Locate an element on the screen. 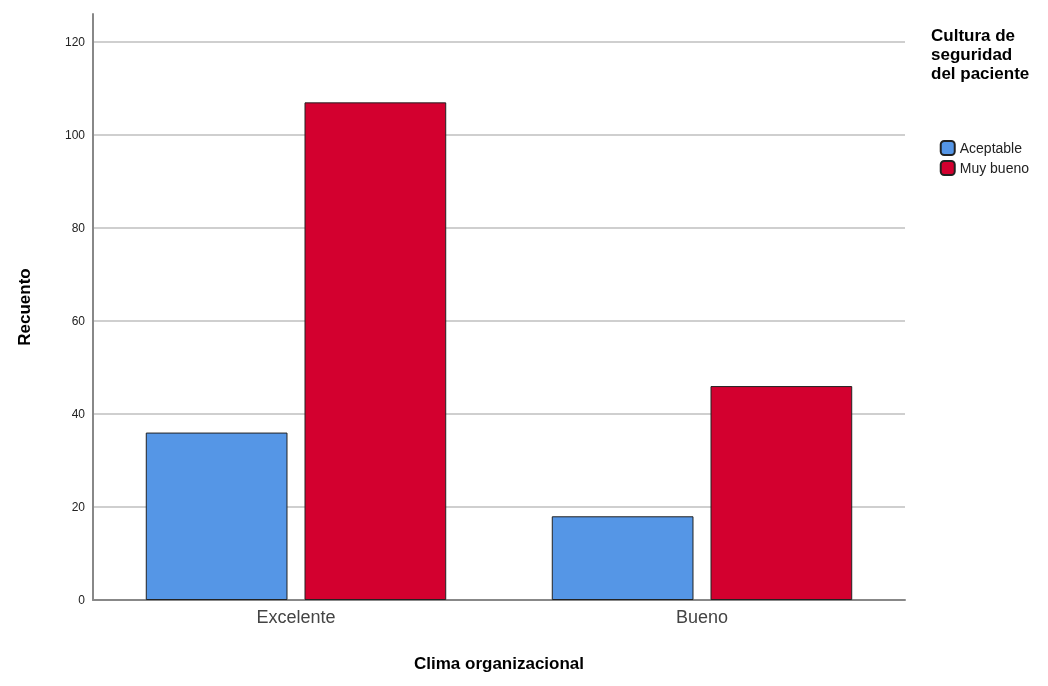 The height and width of the screenshot is (686, 1048). legend-label: Aceptable is located at coordinates (991, 148).